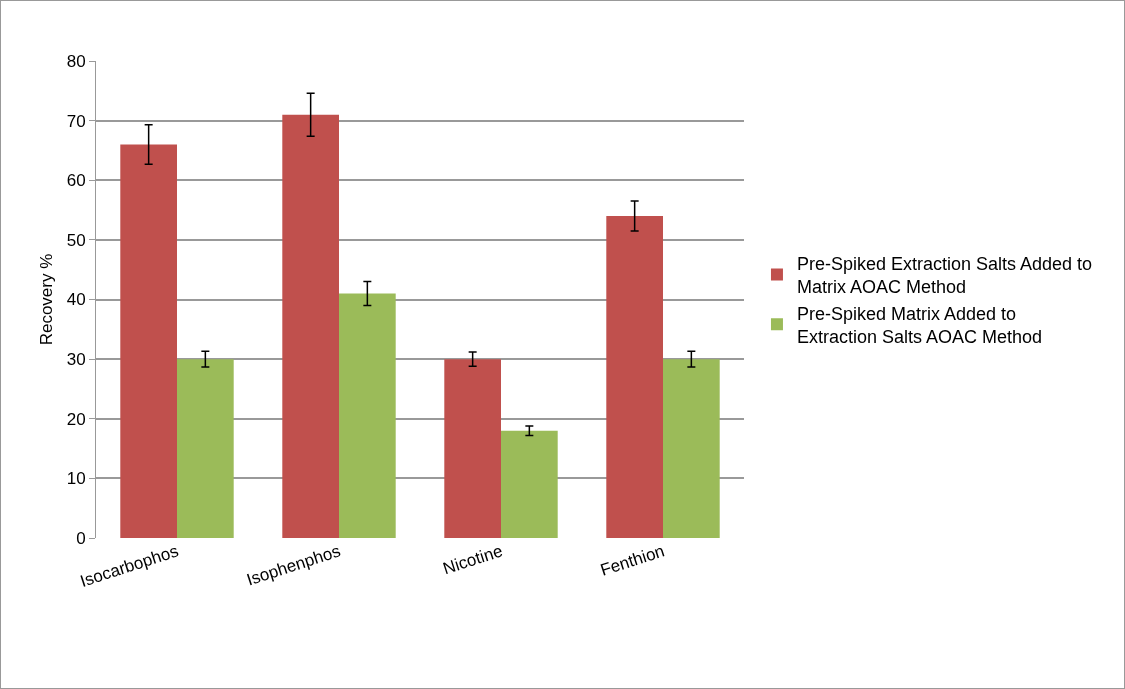 Image resolution: width=1125 pixels, height=689 pixels. What do you see at coordinates (76, 181) in the screenshot?
I see `y-tick-label: 60` at bounding box center [76, 181].